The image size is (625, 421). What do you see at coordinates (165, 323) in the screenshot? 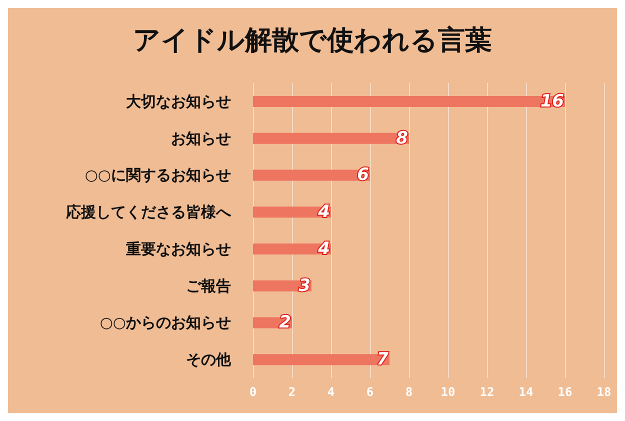
I see `y-tick-label: ○○からのお知らせ` at bounding box center [165, 323].